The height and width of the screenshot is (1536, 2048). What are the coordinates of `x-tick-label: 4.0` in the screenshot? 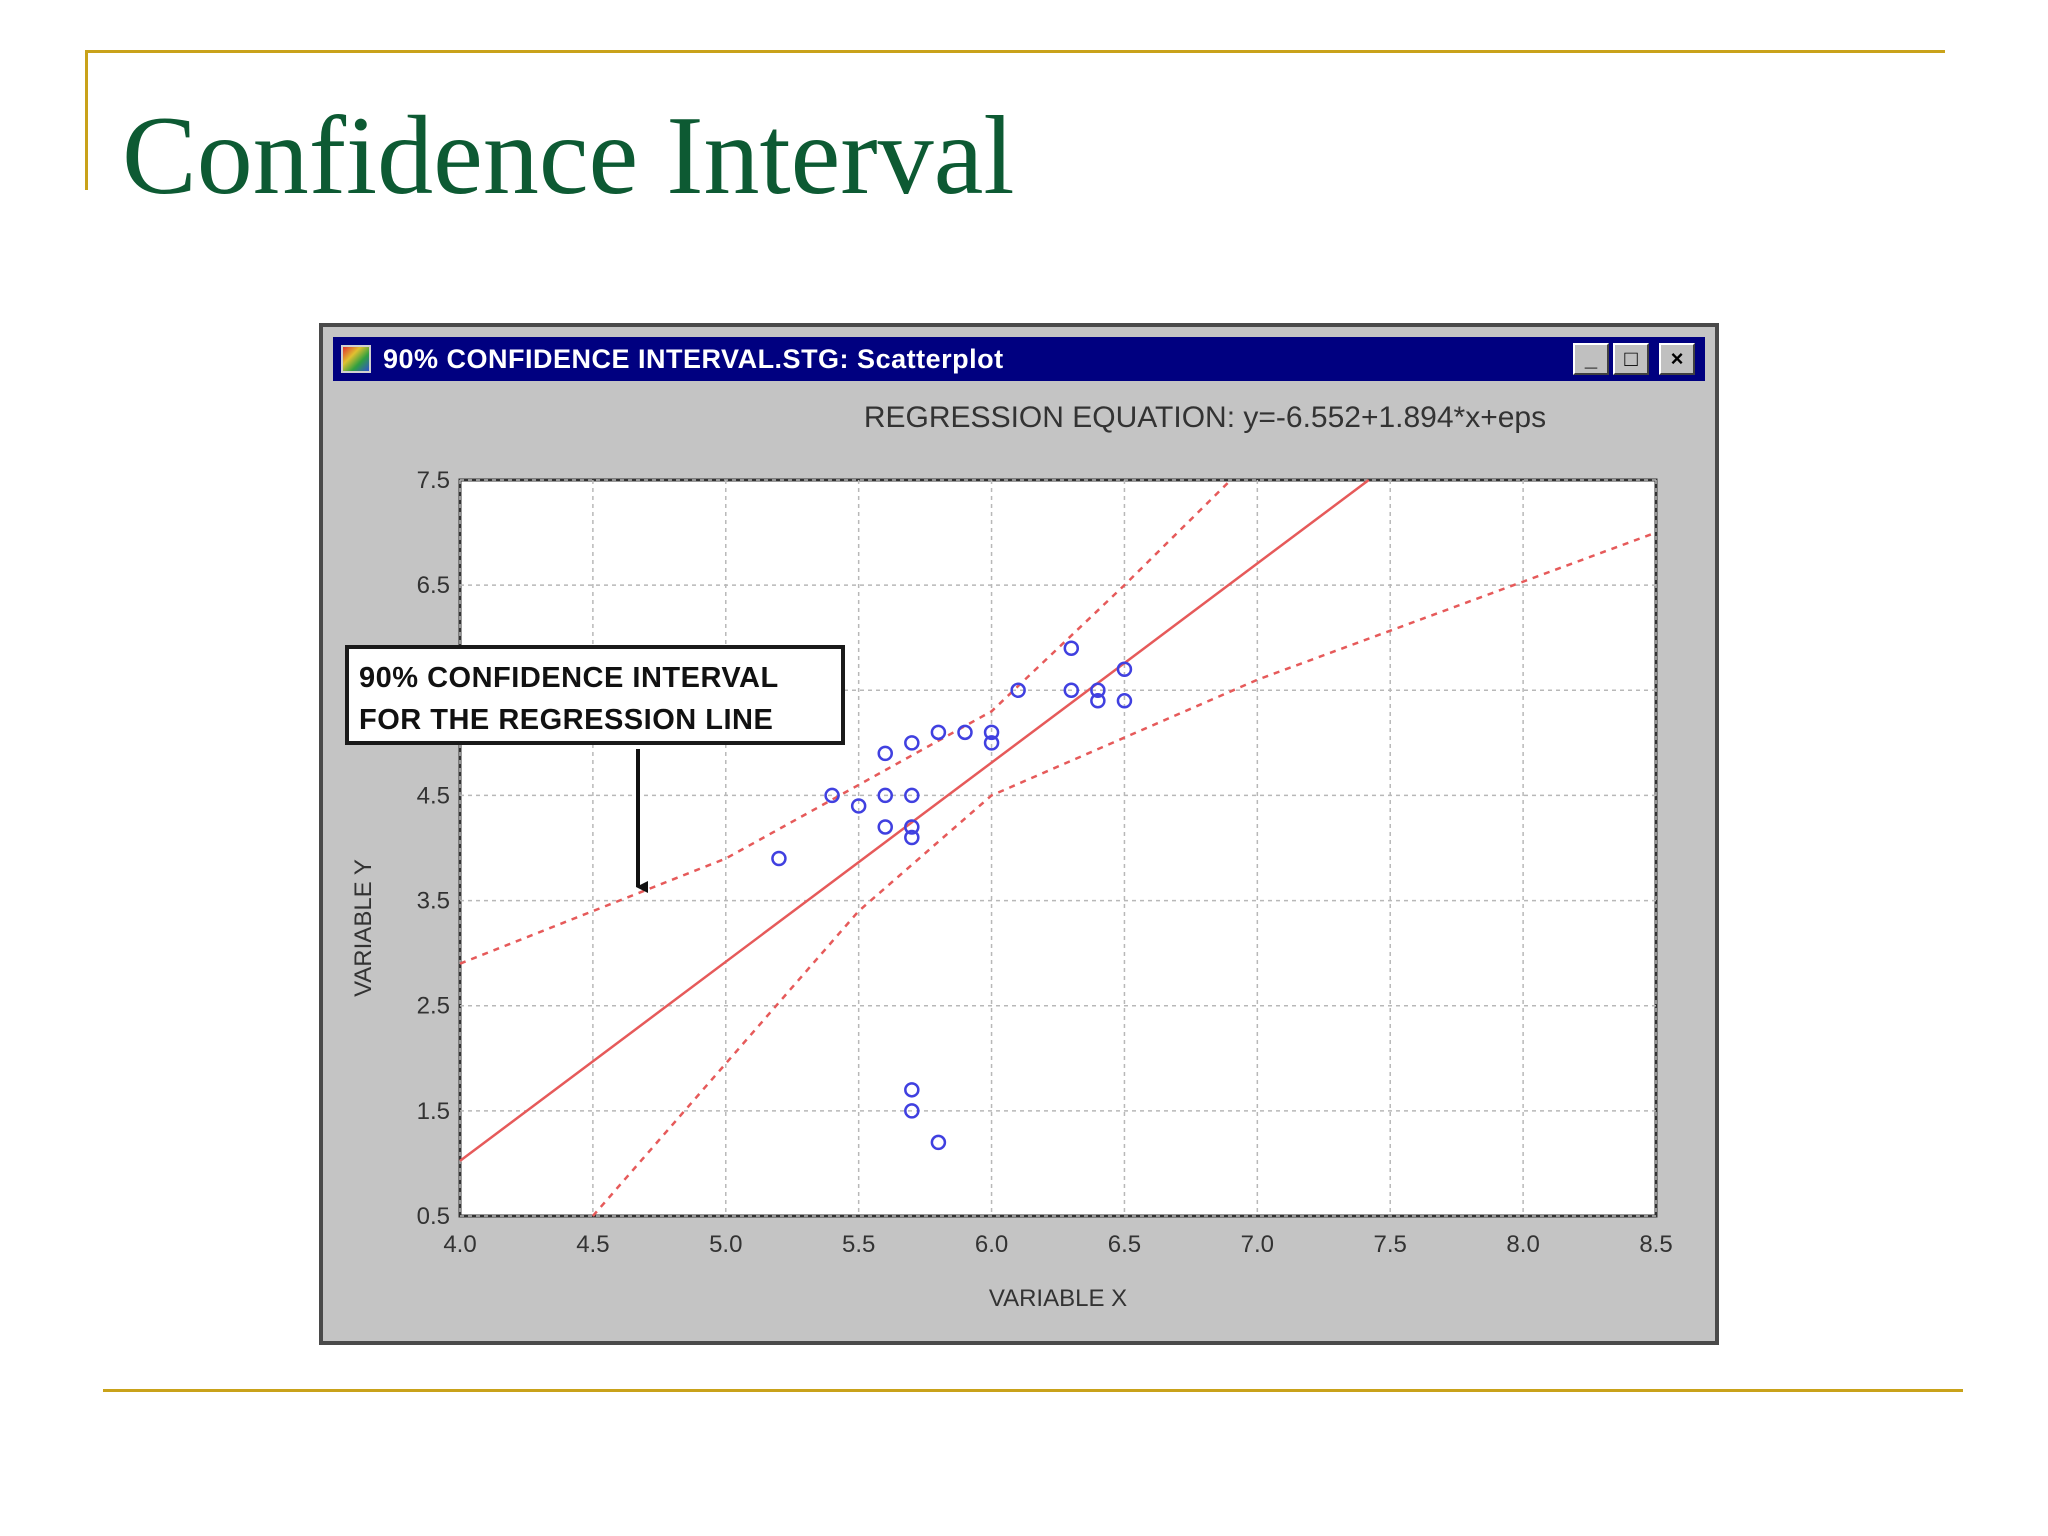 It's located at (459, 1244).